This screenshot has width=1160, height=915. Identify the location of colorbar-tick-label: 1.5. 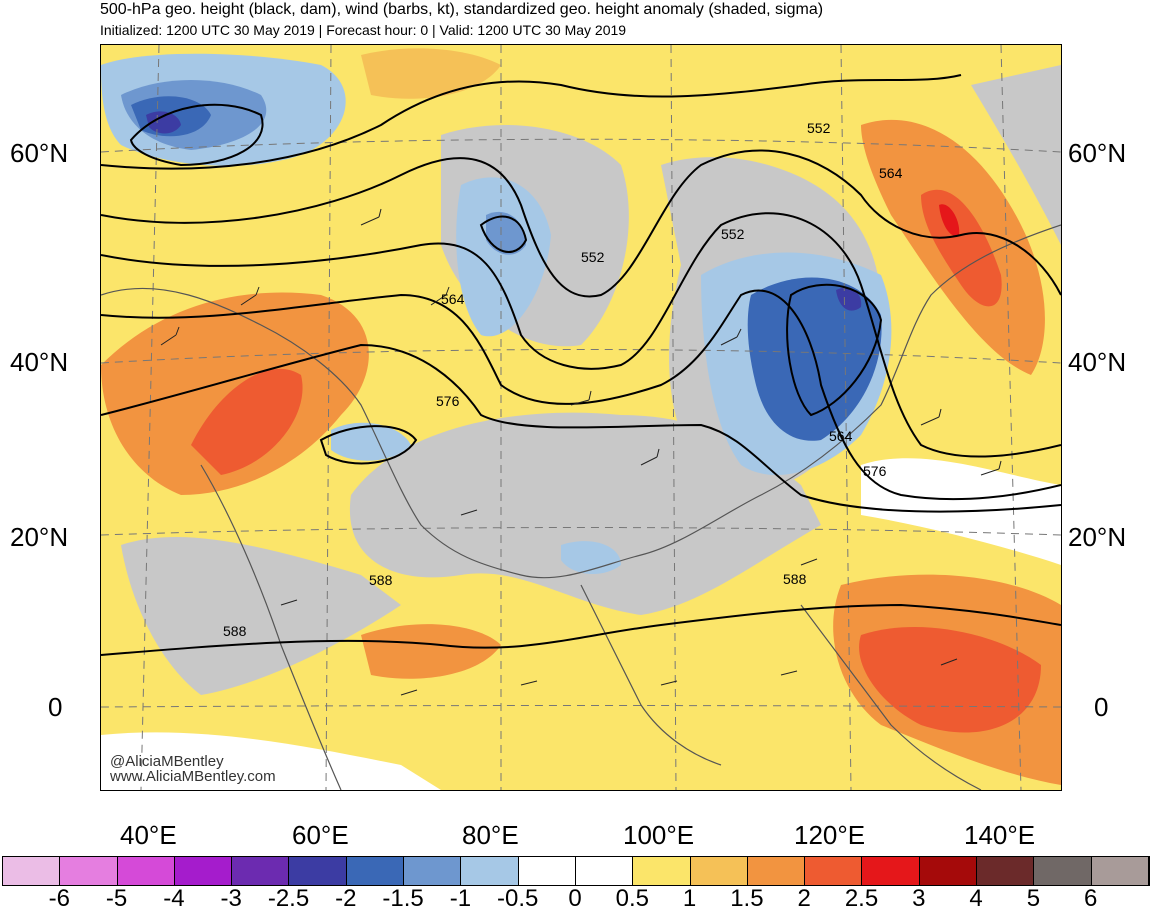
(747, 898).